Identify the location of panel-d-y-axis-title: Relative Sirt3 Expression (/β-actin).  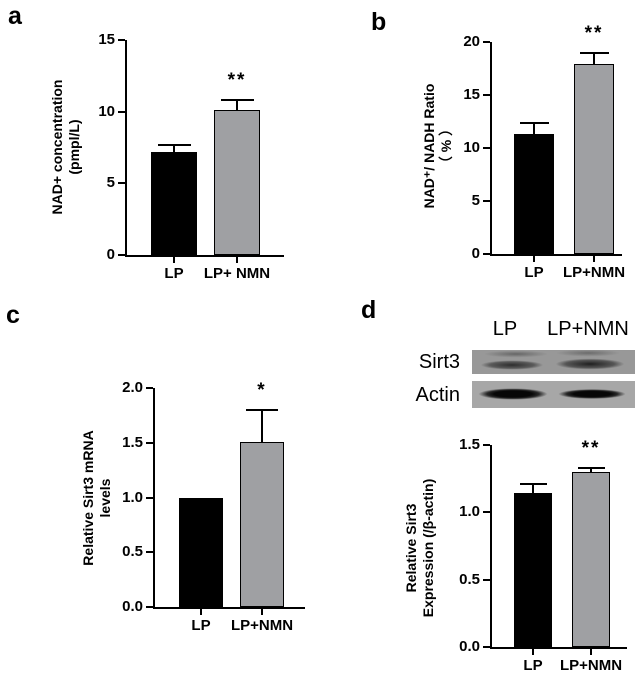
(420, 537).